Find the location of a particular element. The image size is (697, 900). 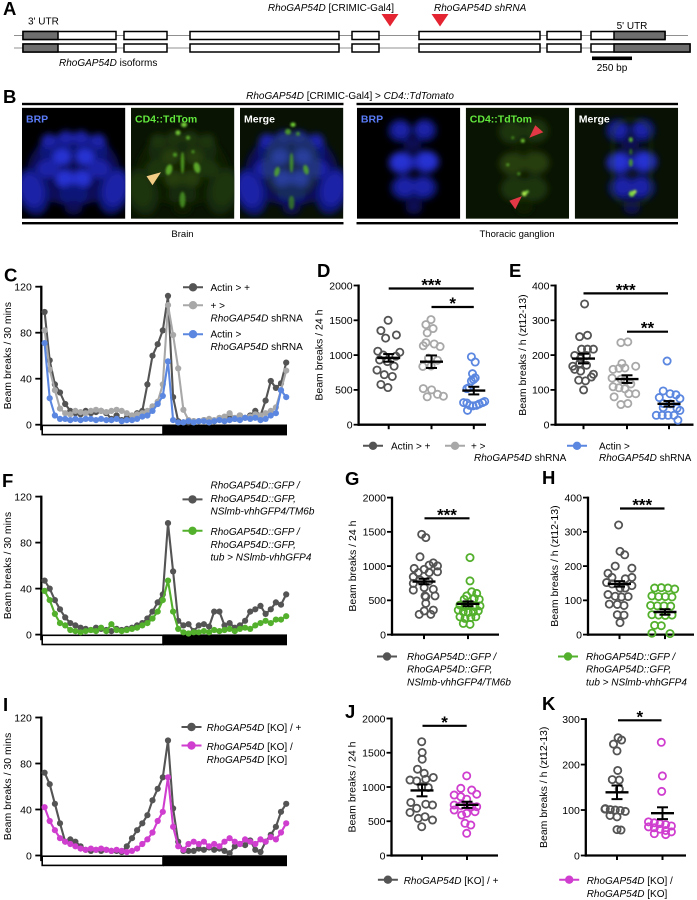

svg-text: F is located at coordinates (7, 480).